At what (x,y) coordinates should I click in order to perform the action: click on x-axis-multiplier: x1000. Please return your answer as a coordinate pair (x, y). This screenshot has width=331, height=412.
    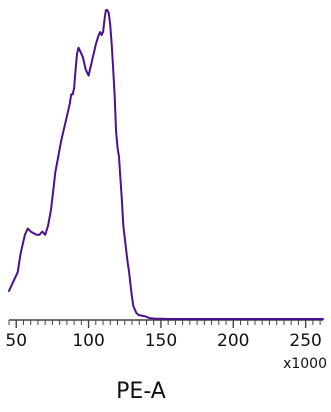
    Looking at the image, I should click on (305, 364).